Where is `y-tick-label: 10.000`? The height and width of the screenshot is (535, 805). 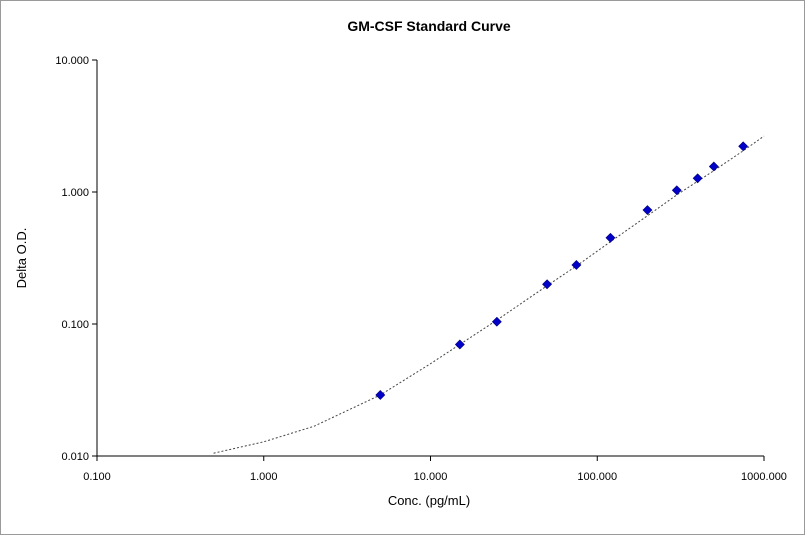 y-tick-label: 10.000 is located at coordinates (72, 61).